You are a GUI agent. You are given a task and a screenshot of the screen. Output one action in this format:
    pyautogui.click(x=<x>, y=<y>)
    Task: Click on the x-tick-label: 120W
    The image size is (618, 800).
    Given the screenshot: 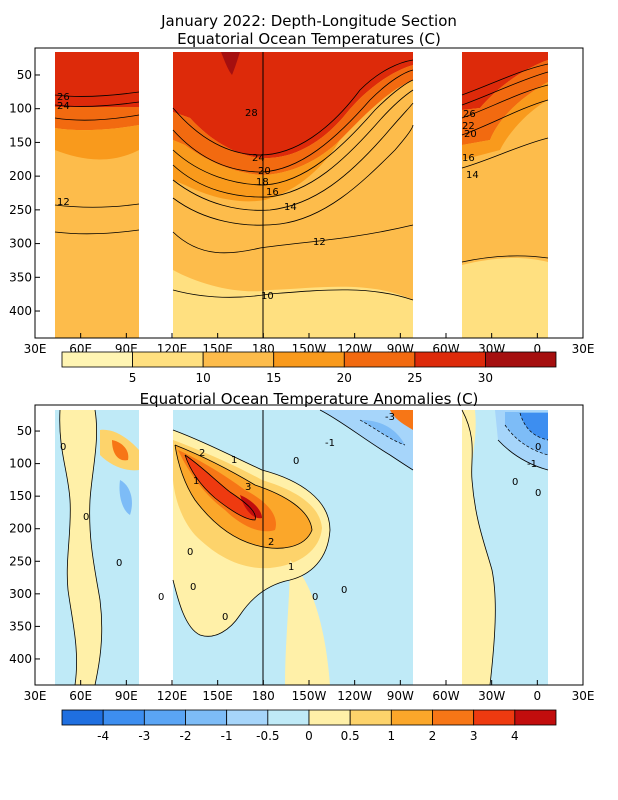 What is the action you would take?
    pyautogui.click(x=354, y=696)
    